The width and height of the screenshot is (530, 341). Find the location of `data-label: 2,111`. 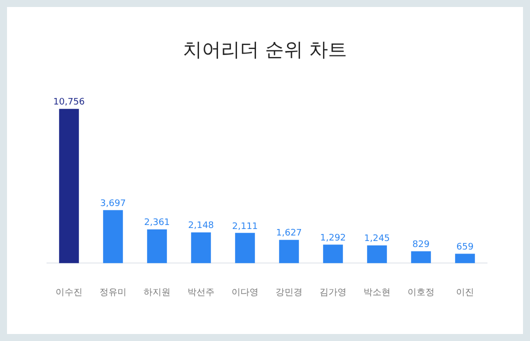

data-label: 2,111 is located at coordinates (245, 227).